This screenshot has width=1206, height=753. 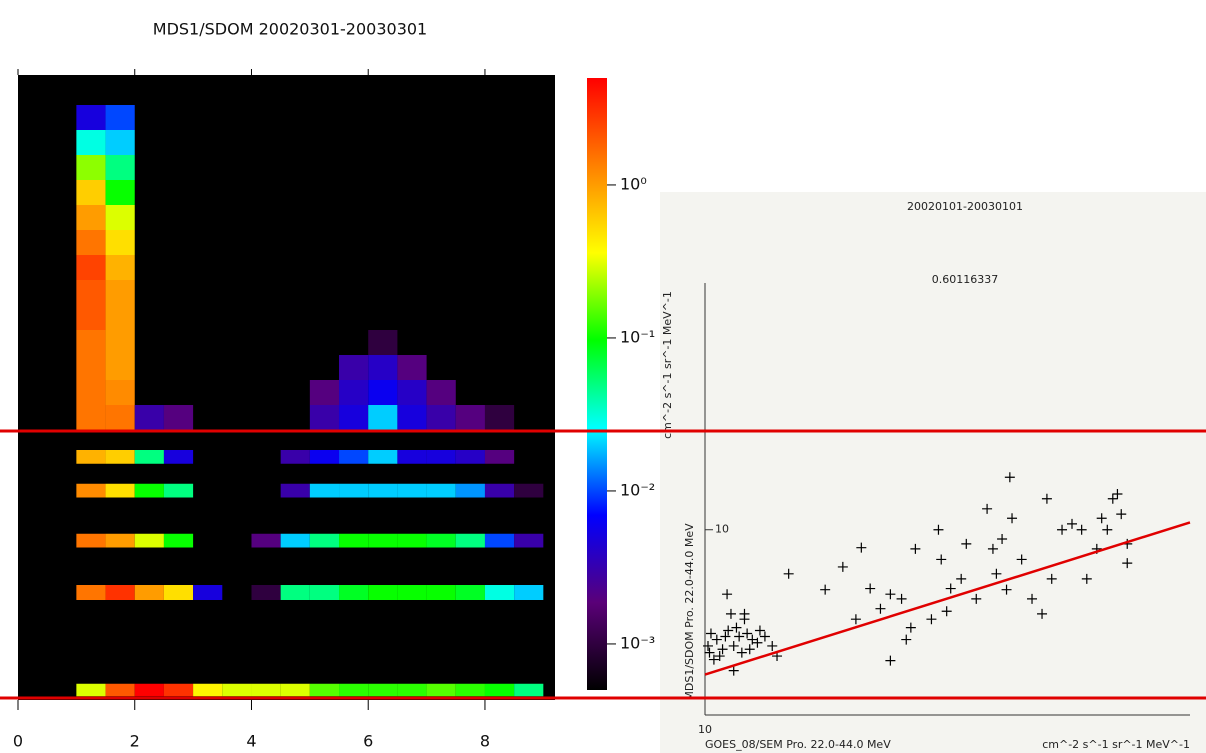 What do you see at coordinates (368, 741) in the screenshot?
I see `x-tick-label: 6` at bounding box center [368, 741].